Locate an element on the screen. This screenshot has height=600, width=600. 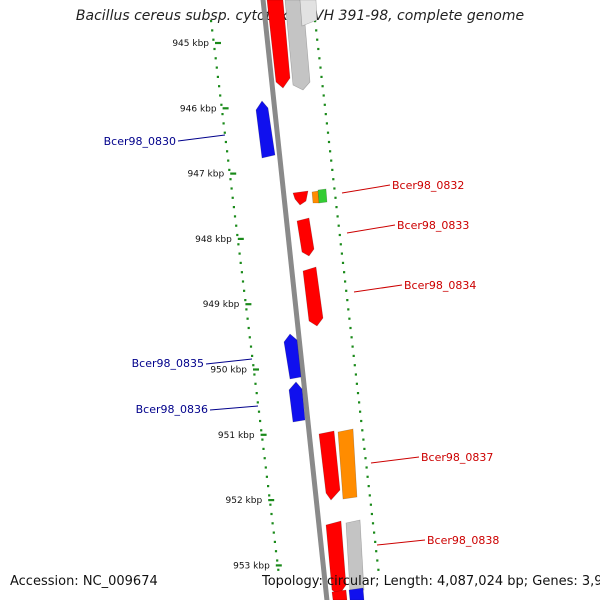
gene-label: Bcer98_0835 is located at coordinates (168, 363).